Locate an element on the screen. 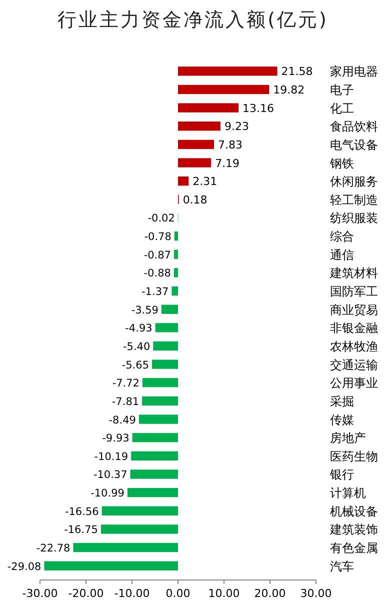 This screenshot has width=386, height=613. y-tick-label: 建筑装饰 is located at coordinates (353, 529).